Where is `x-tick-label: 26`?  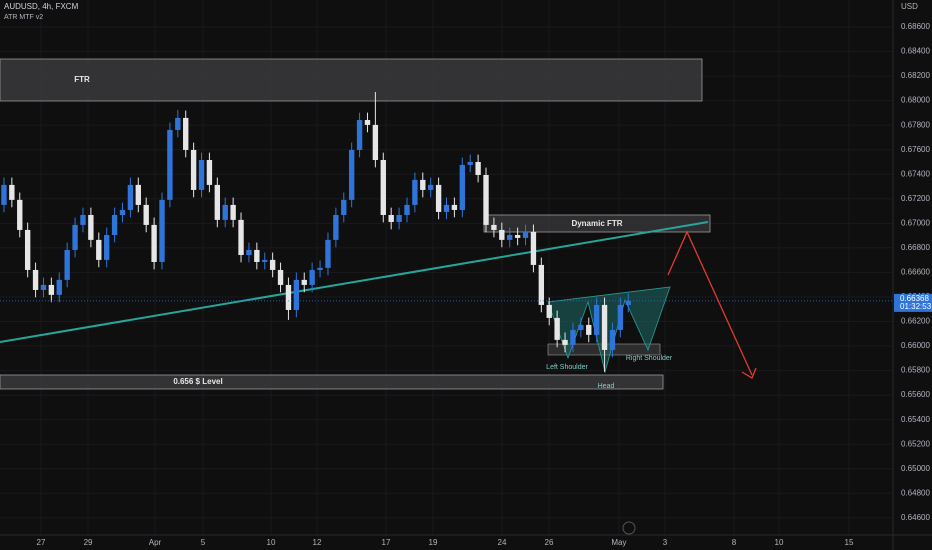 x-tick-label: 26 is located at coordinates (549, 542).